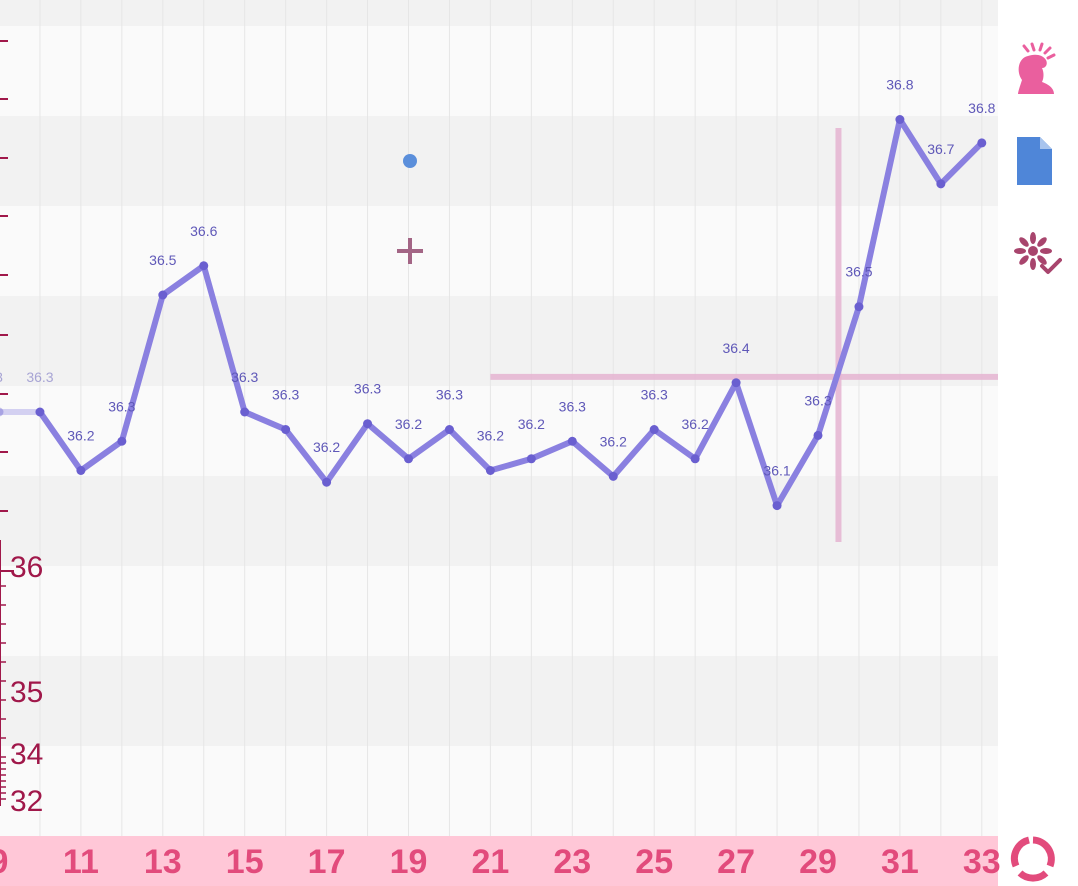 The image size is (1078, 886). I want to click on x-tick-label: 17, so click(327, 862).